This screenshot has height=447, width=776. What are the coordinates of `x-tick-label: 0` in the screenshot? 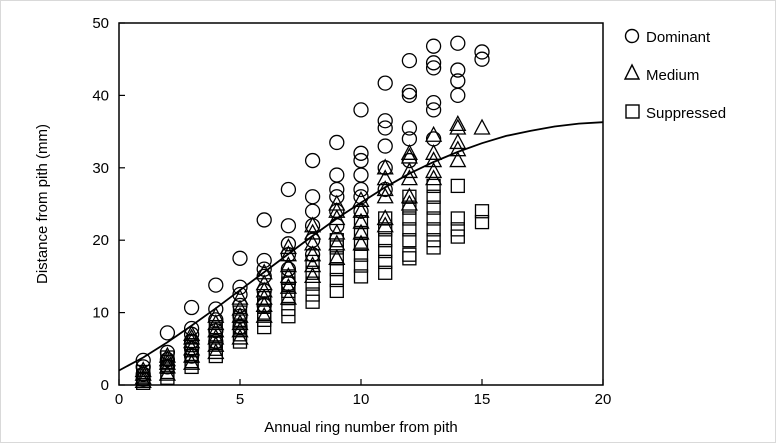 It's located at (119, 399).